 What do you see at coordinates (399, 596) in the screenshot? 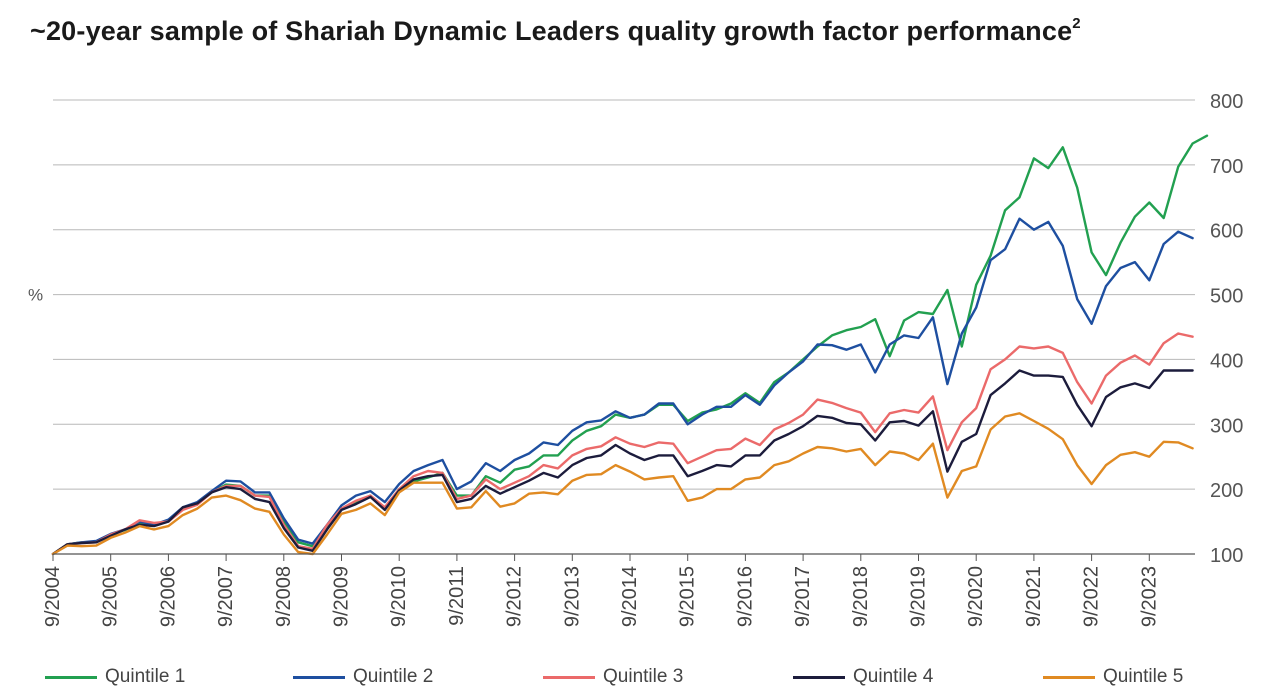
I see `x-tick-label: 9/2010` at bounding box center [399, 596].